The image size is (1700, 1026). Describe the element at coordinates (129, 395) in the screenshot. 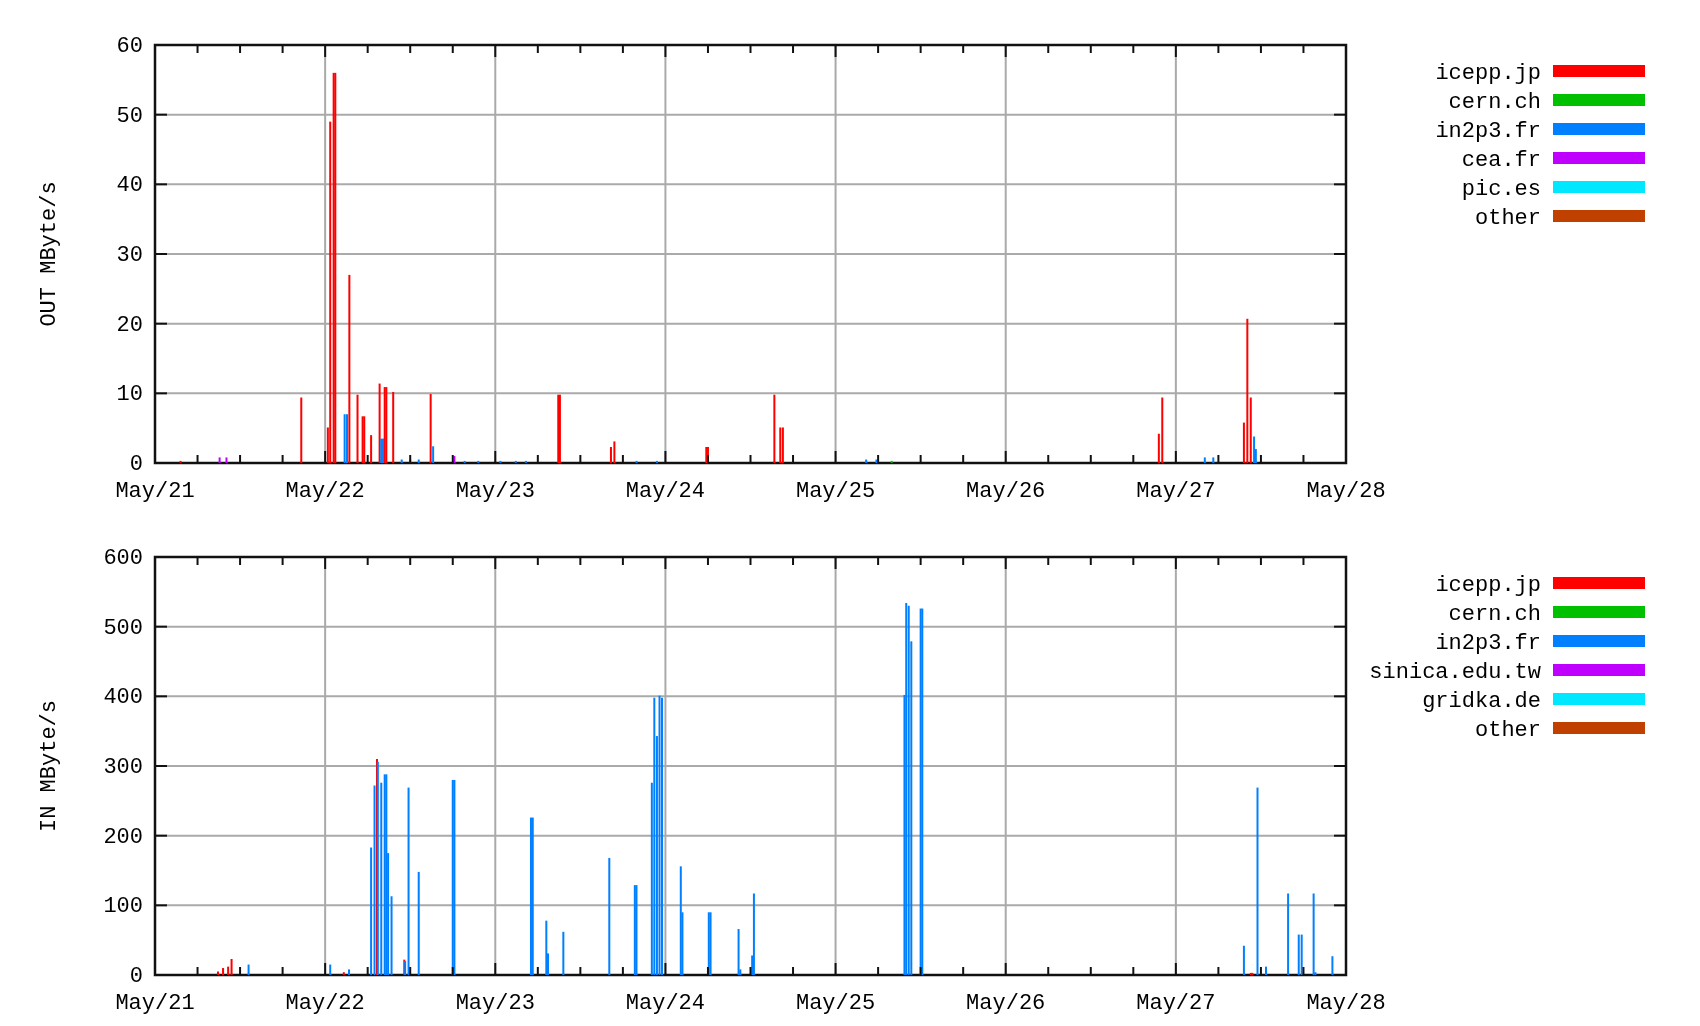

I see `y-tick-label: 10` at that location.